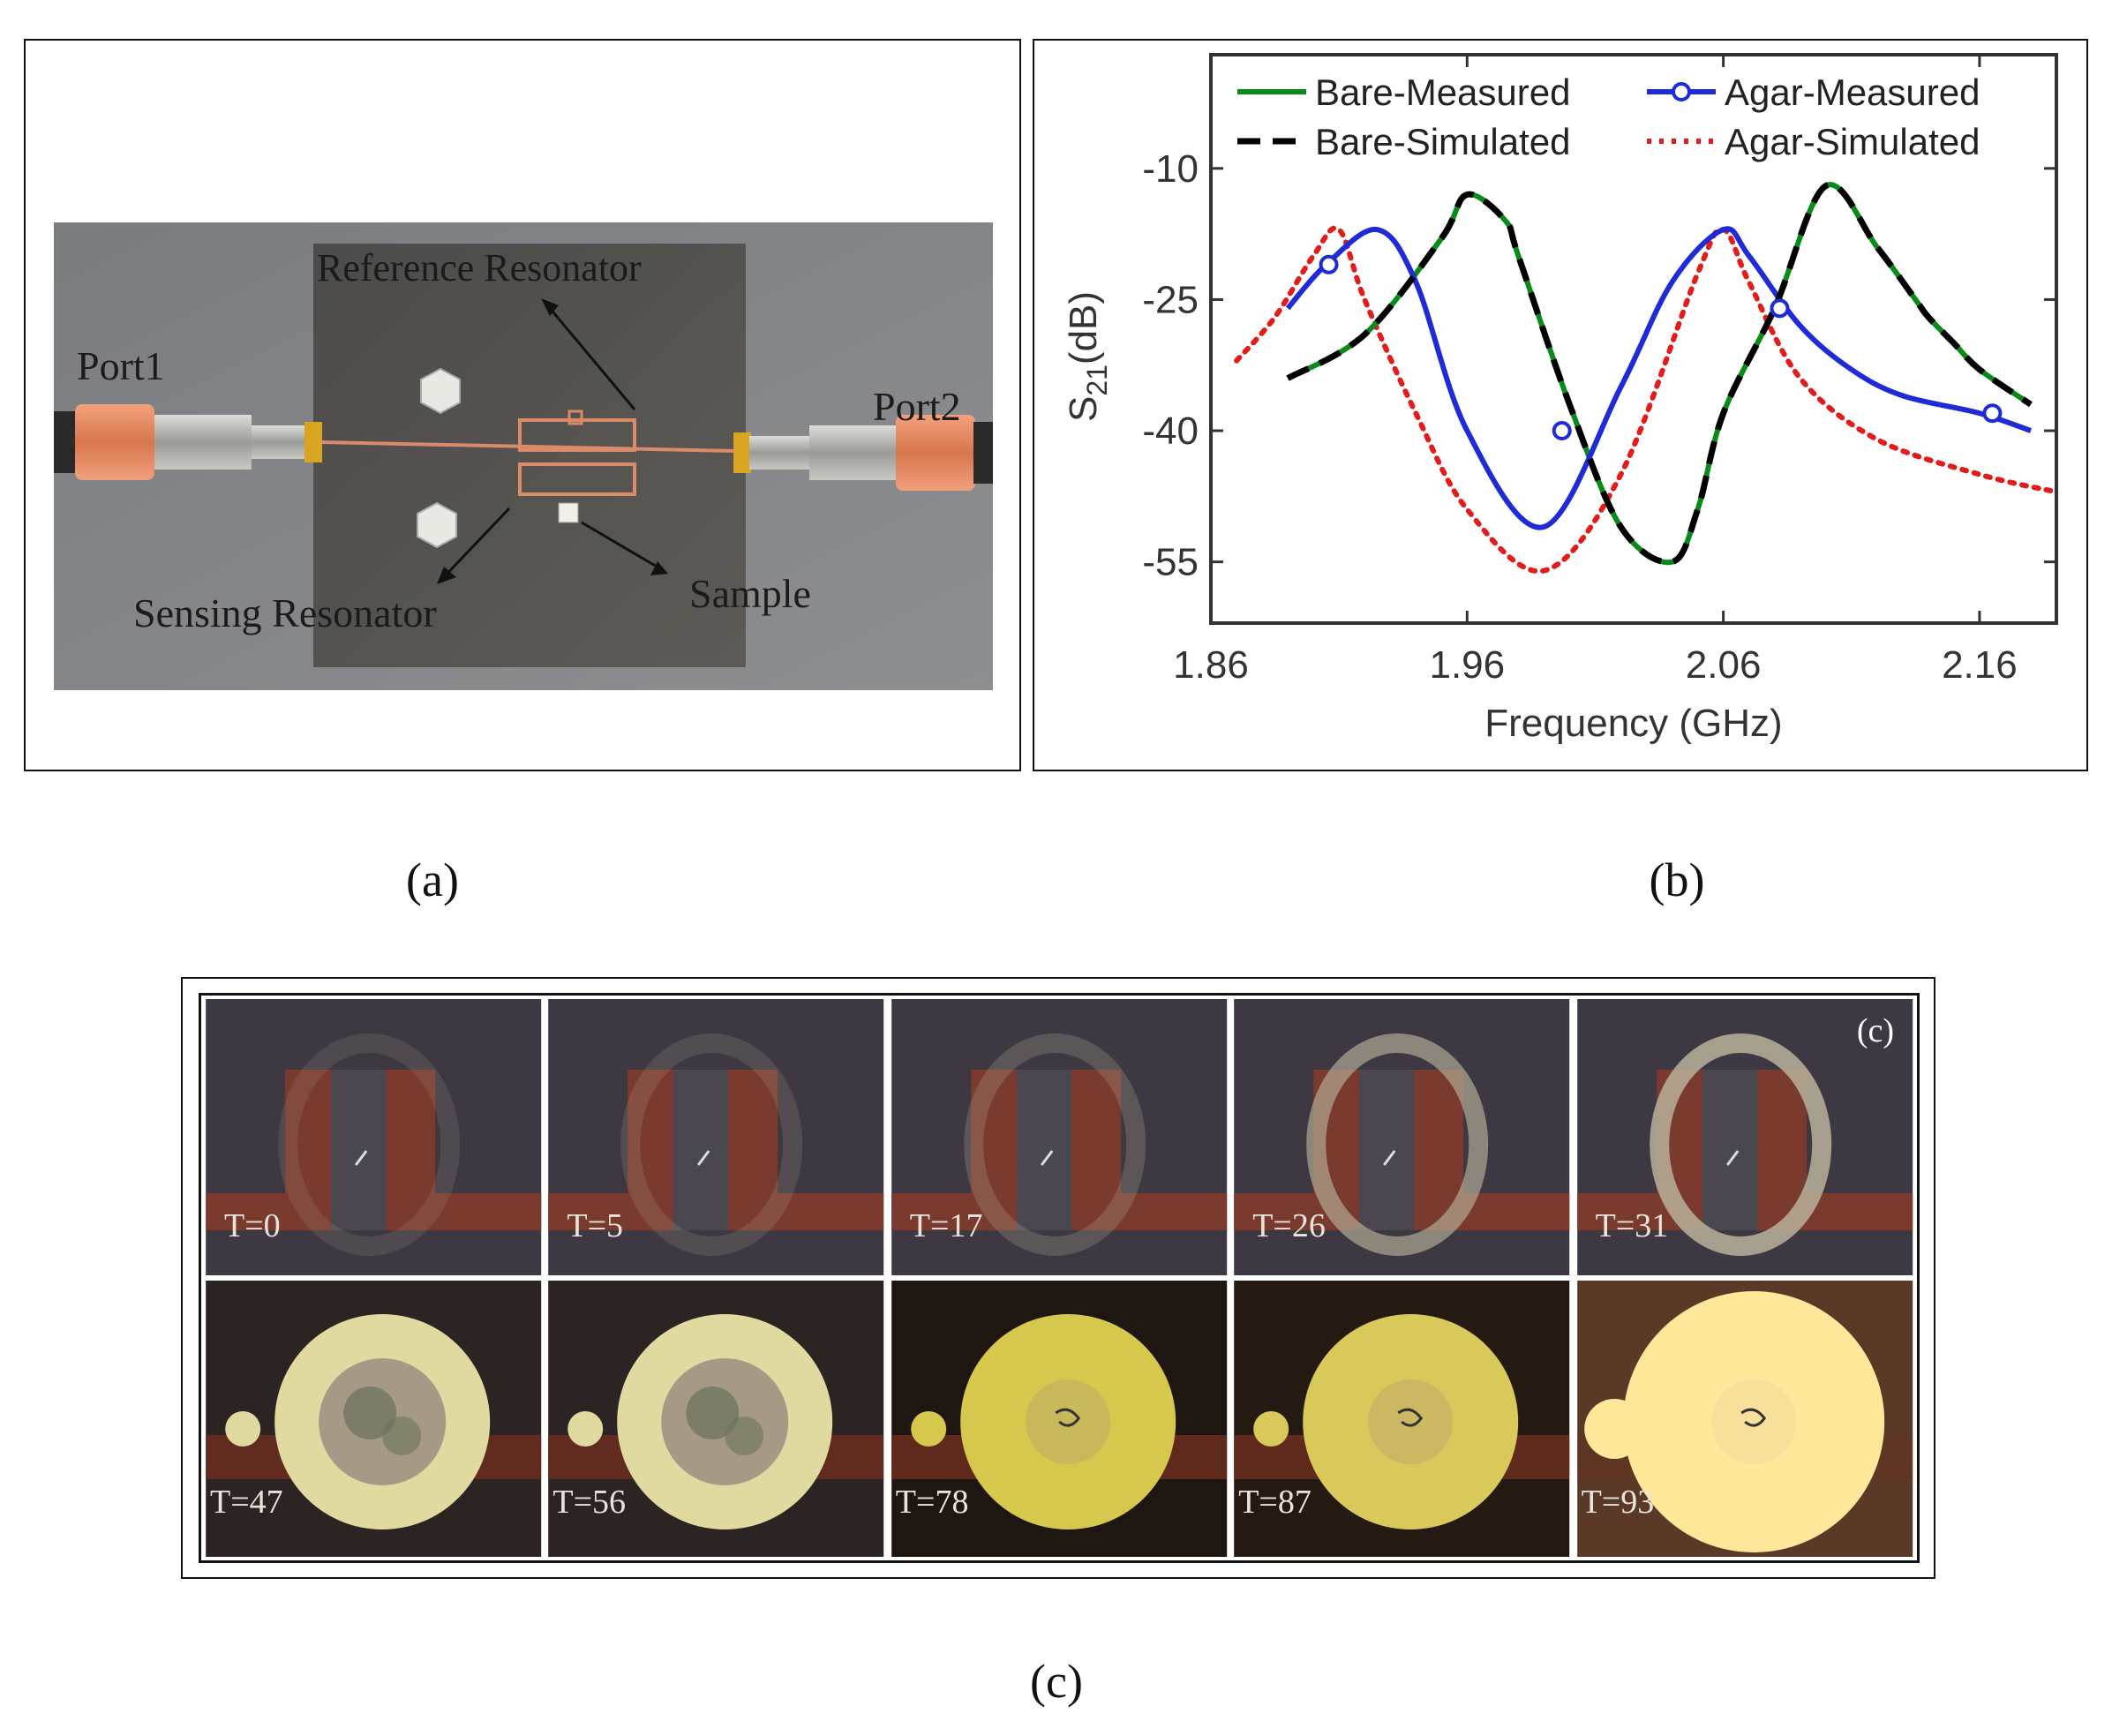 The image size is (2112, 1736). I want to click on time-label: T=56, so click(589, 1502).